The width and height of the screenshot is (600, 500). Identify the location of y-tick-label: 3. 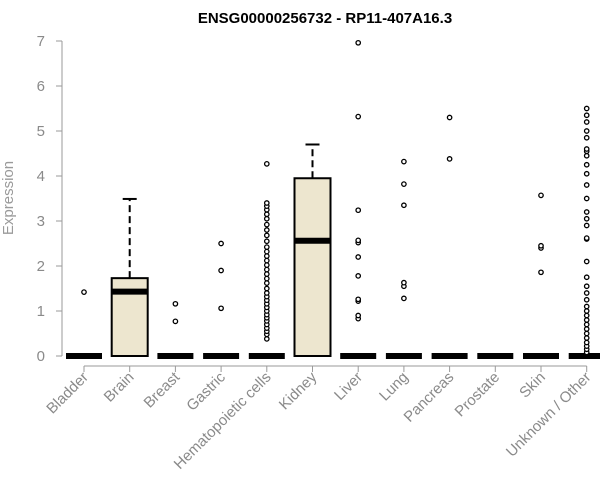
(41, 221).